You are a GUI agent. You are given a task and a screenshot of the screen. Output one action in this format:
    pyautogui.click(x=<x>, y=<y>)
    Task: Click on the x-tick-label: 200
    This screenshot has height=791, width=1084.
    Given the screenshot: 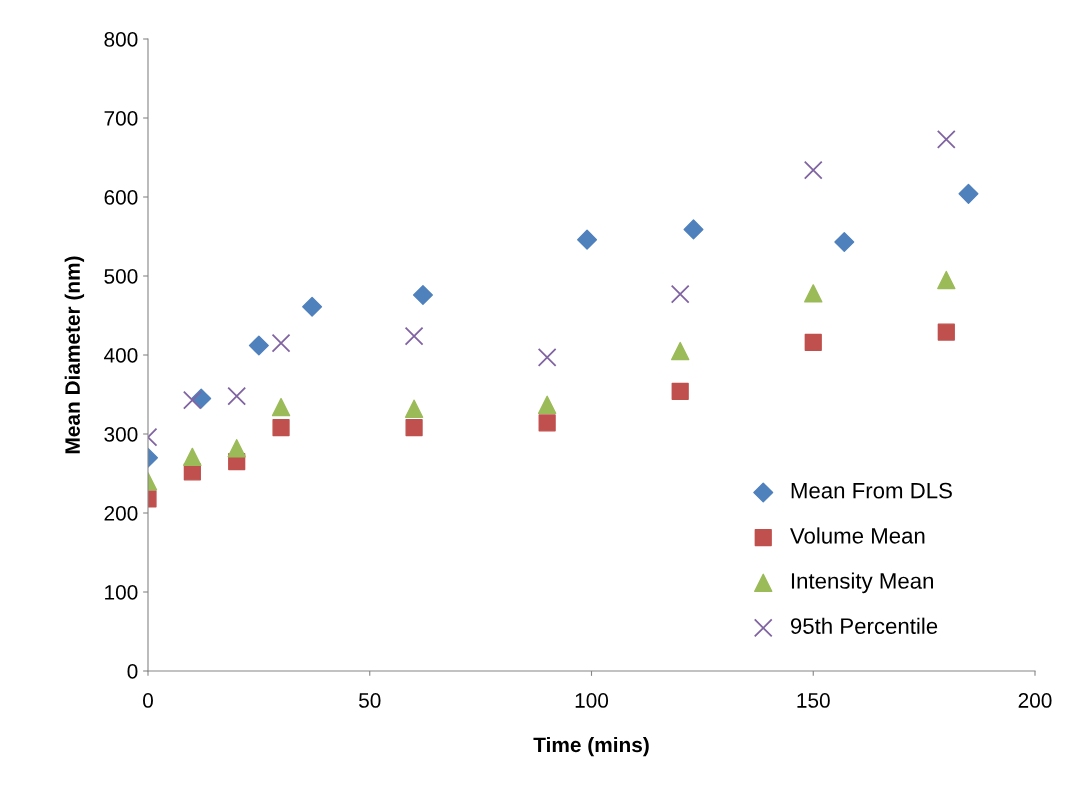 What is the action you would take?
    pyautogui.click(x=1035, y=700)
    